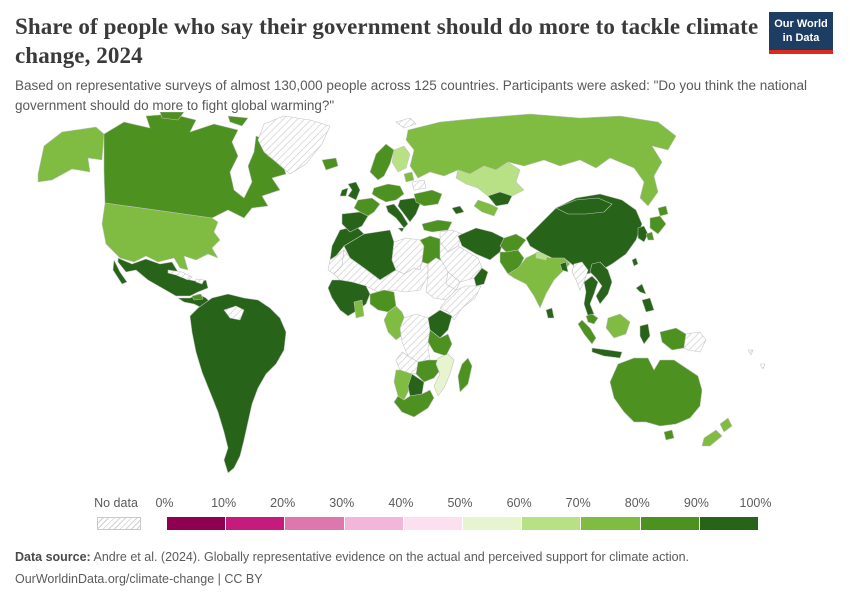 The height and width of the screenshot is (600, 850). I want to click on region-hispaniola, so click(200, 281).